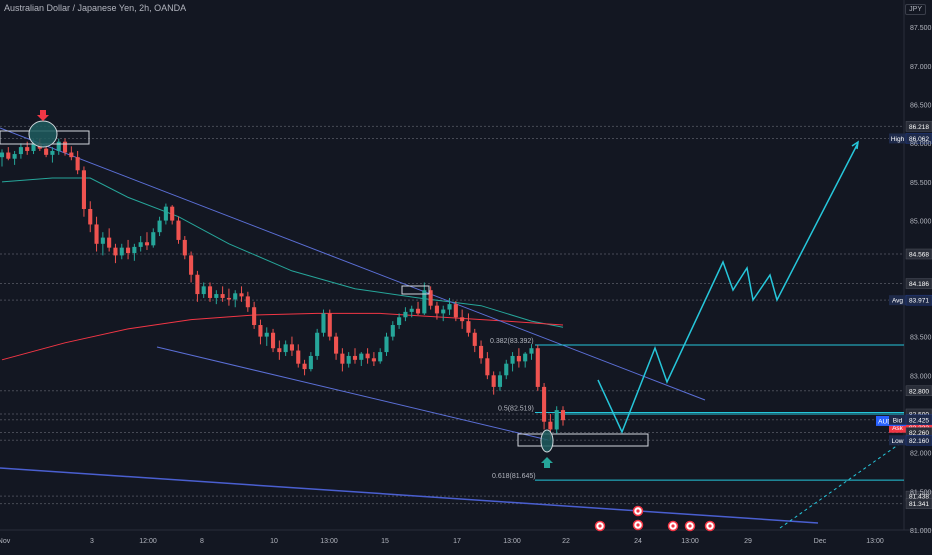  I want to click on bottom-circle-marker, so click(547, 441).